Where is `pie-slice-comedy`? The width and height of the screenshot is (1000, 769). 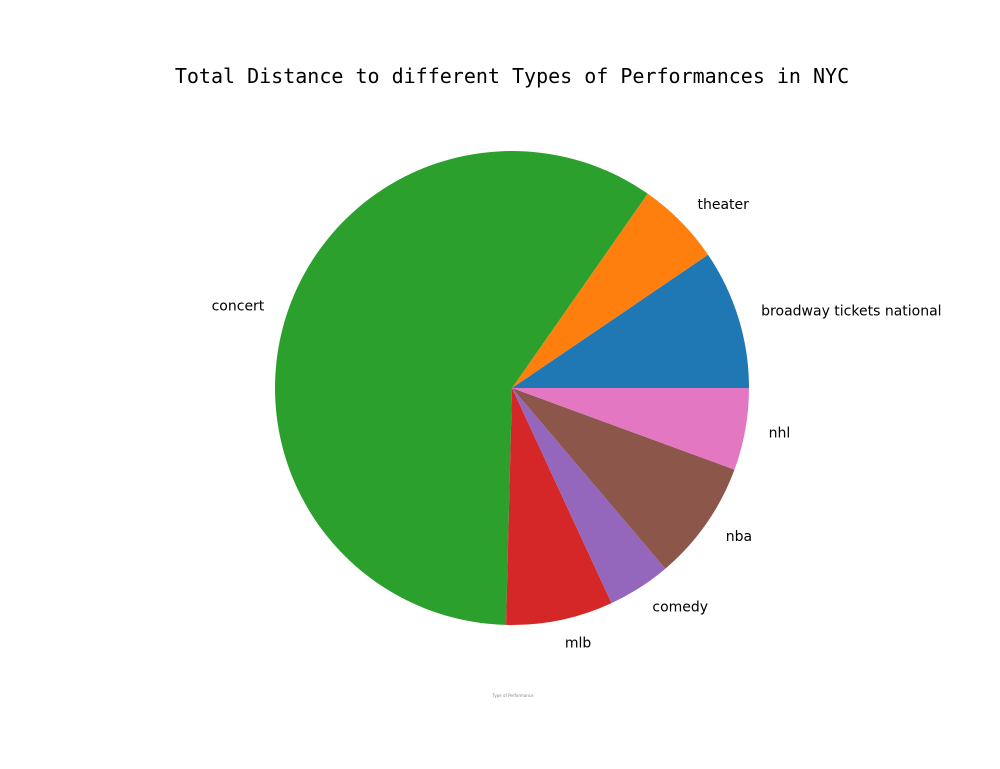 pie-slice-comedy is located at coordinates (589, 496).